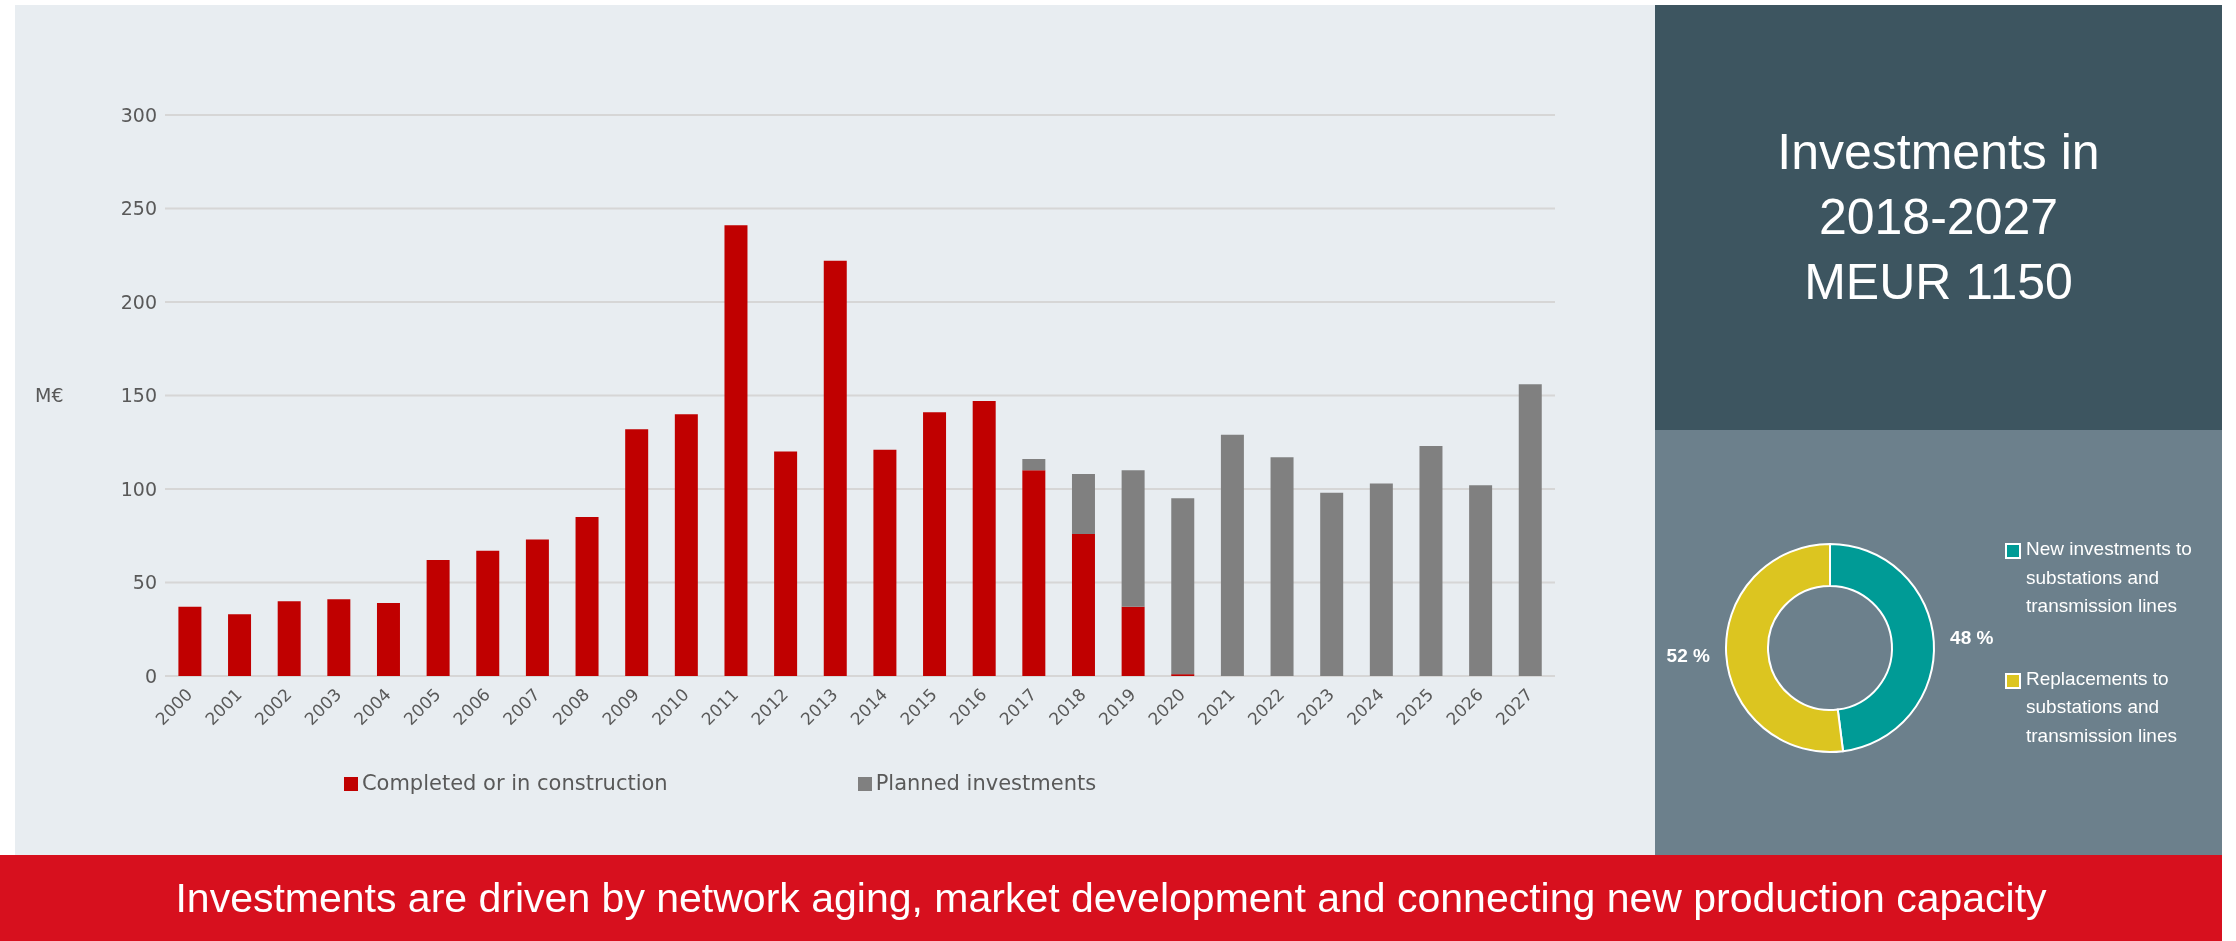  Describe the element at coordinates (1688, 655) in the screenshot. I see `data-label: 52 %` at that location.